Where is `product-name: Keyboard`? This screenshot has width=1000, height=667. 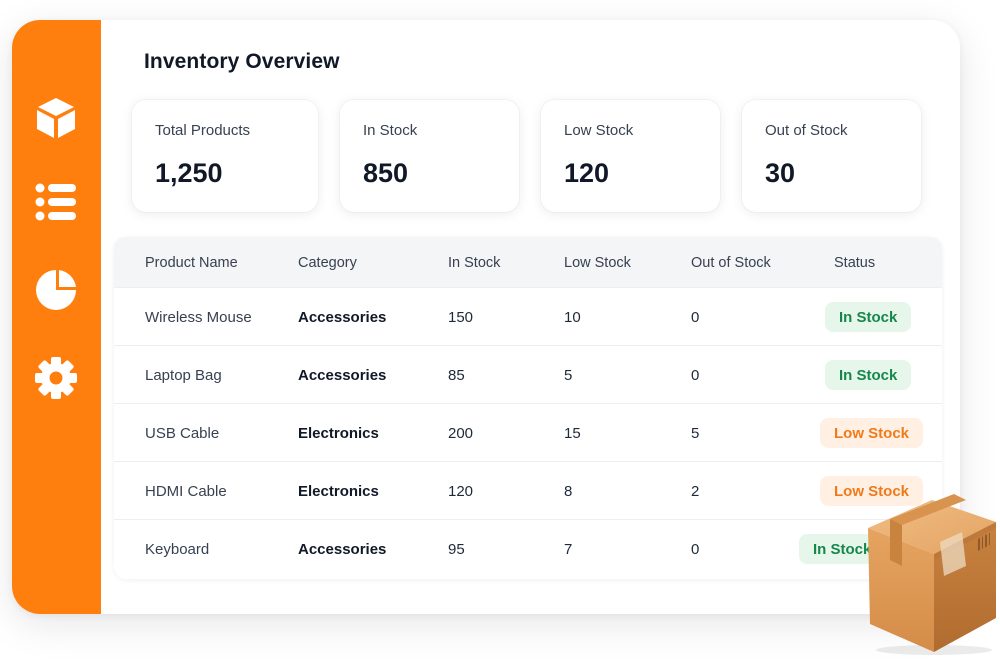 product-name: Keyboard is located at coordinates (177, 549).